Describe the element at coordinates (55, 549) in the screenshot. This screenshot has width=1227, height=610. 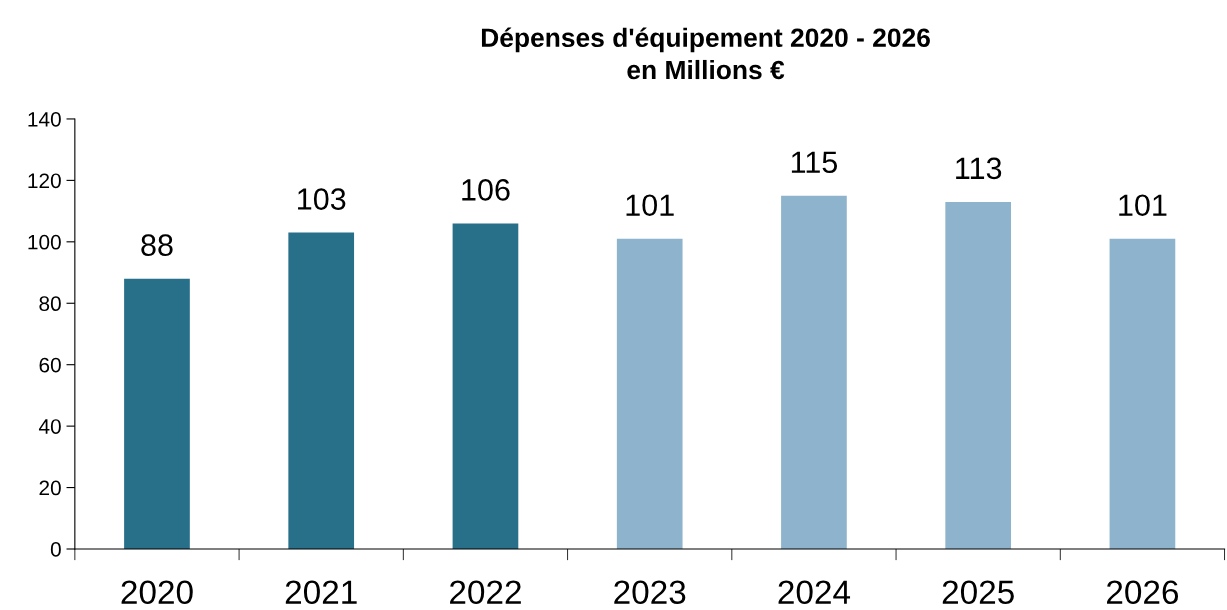
I see `y-tick-label: 0` at that location.